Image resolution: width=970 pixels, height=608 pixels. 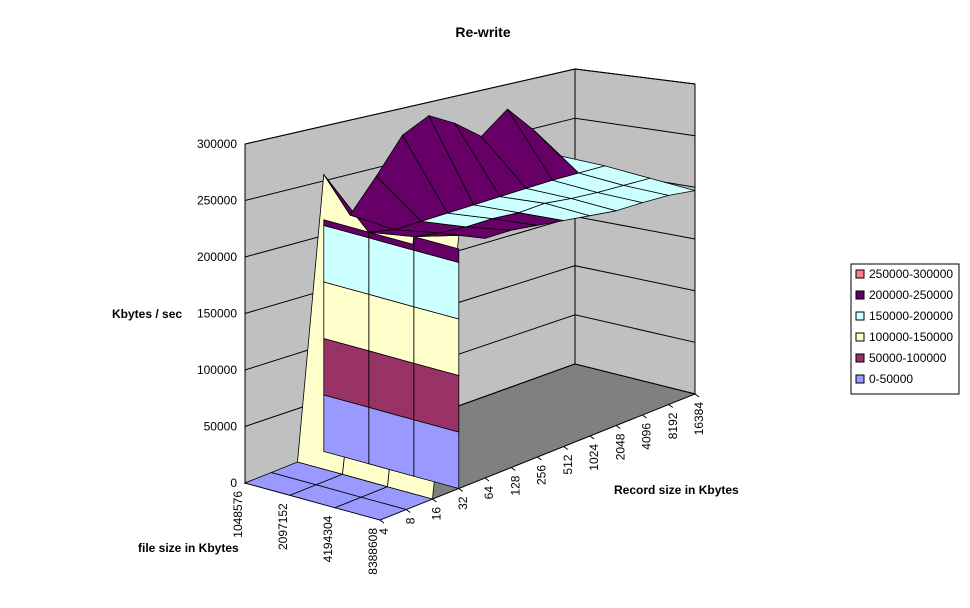 What do you see at coordinates (217, 257) in the screenshot?
I see `z-tick-label: 200000` at bounding box center [217, 257].